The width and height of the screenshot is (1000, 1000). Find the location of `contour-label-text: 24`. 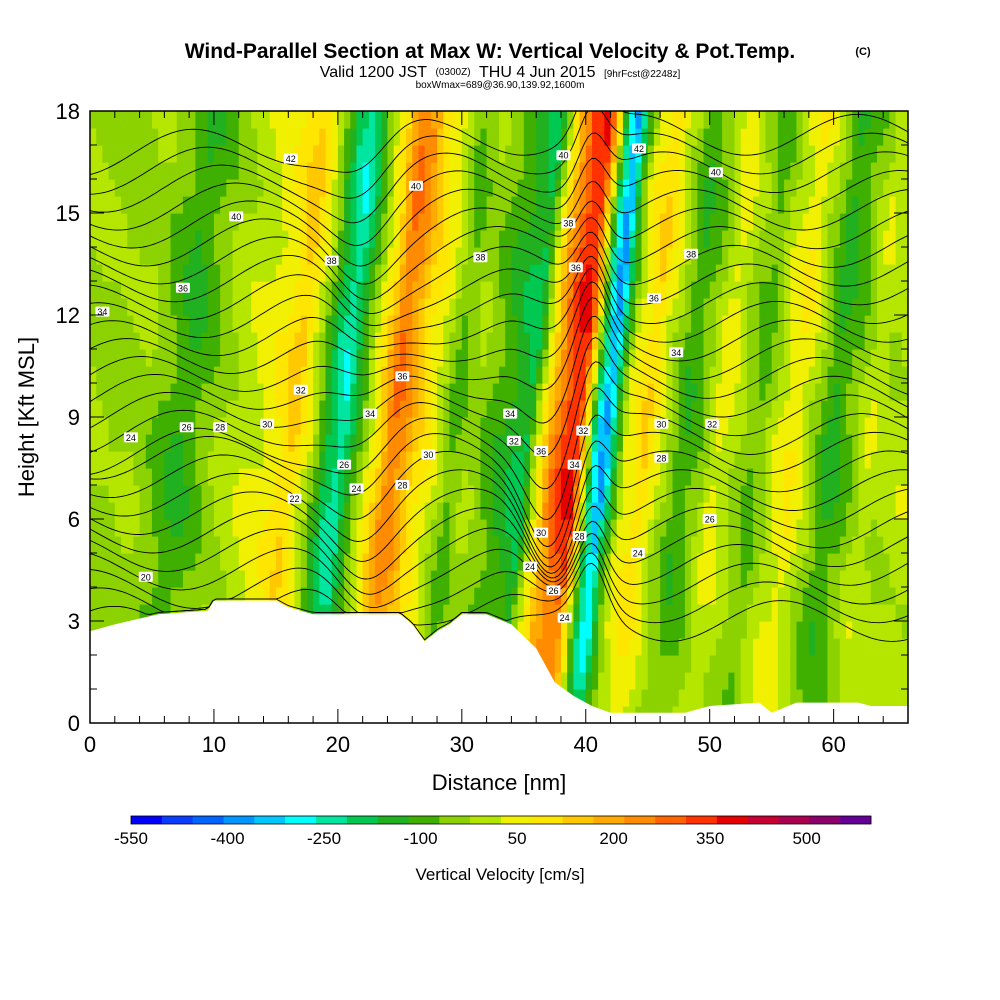

contour-label-text: 24 is located at coordinates (565, 618).